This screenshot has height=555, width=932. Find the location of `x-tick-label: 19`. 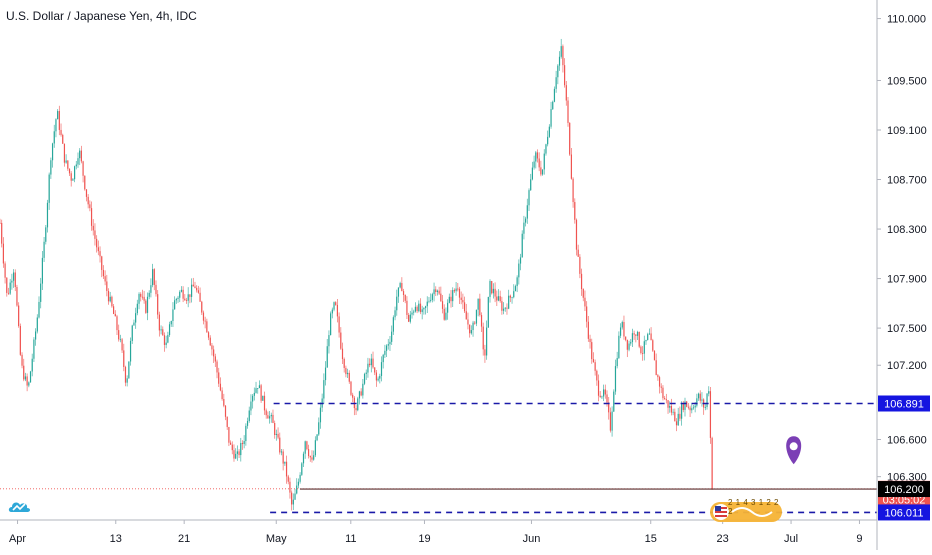

x-tick-label: 19 is located at coordinates (424, 539).